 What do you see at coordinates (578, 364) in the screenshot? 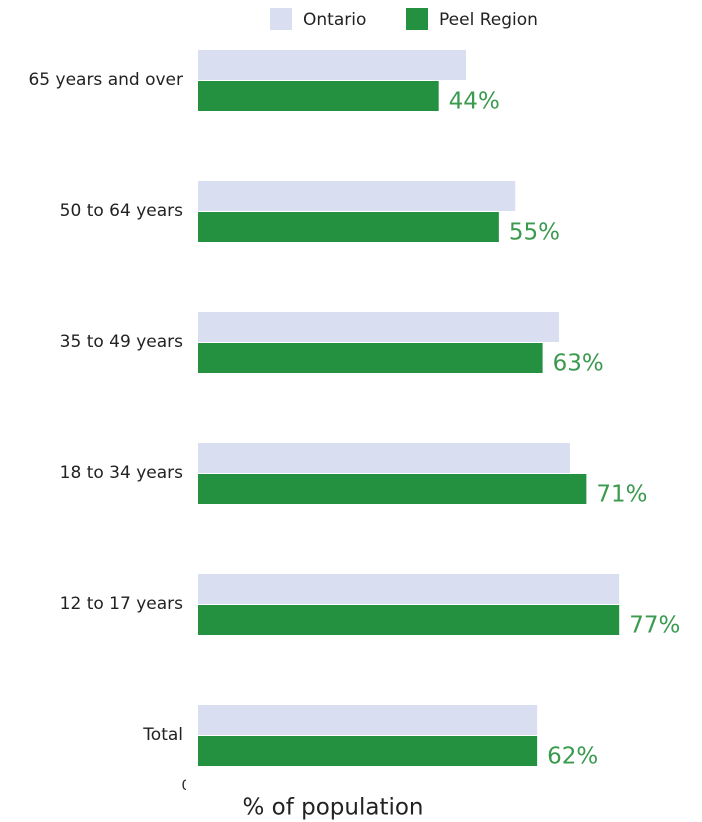
I see `data-label: 63%` at bounding box center [578, 364].